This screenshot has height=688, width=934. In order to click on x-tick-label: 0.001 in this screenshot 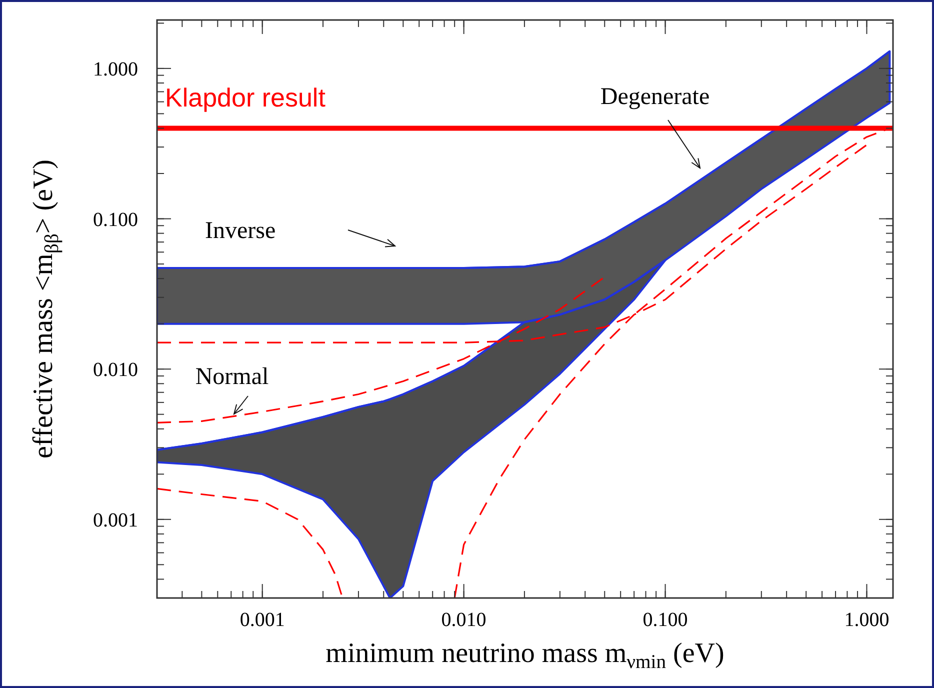, I will do `click(262, 620)`.